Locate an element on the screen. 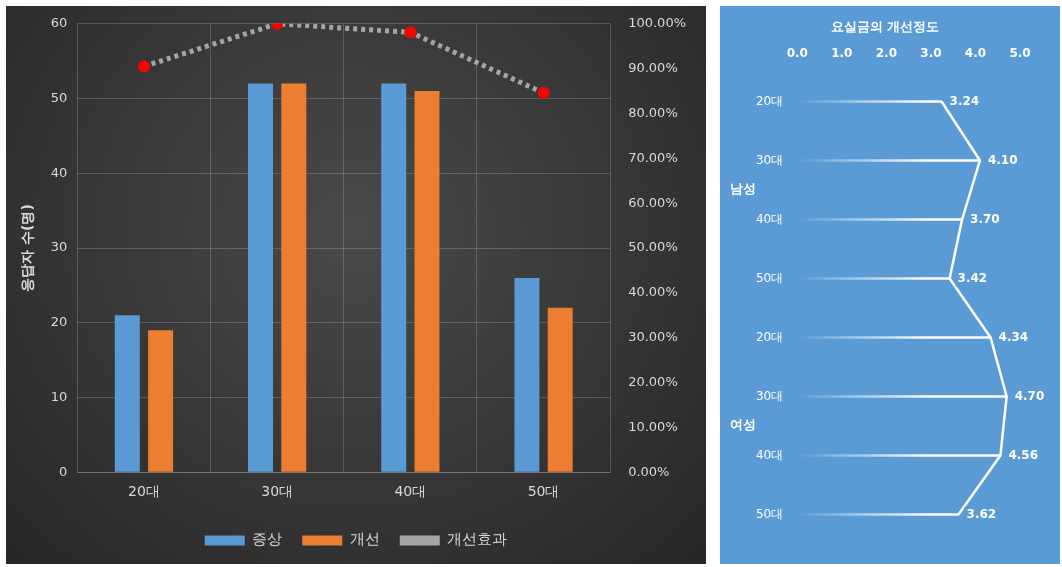 This screenshot has height=567, width=1062. y-tick-label: 40 is located at coordinates (59, 172).